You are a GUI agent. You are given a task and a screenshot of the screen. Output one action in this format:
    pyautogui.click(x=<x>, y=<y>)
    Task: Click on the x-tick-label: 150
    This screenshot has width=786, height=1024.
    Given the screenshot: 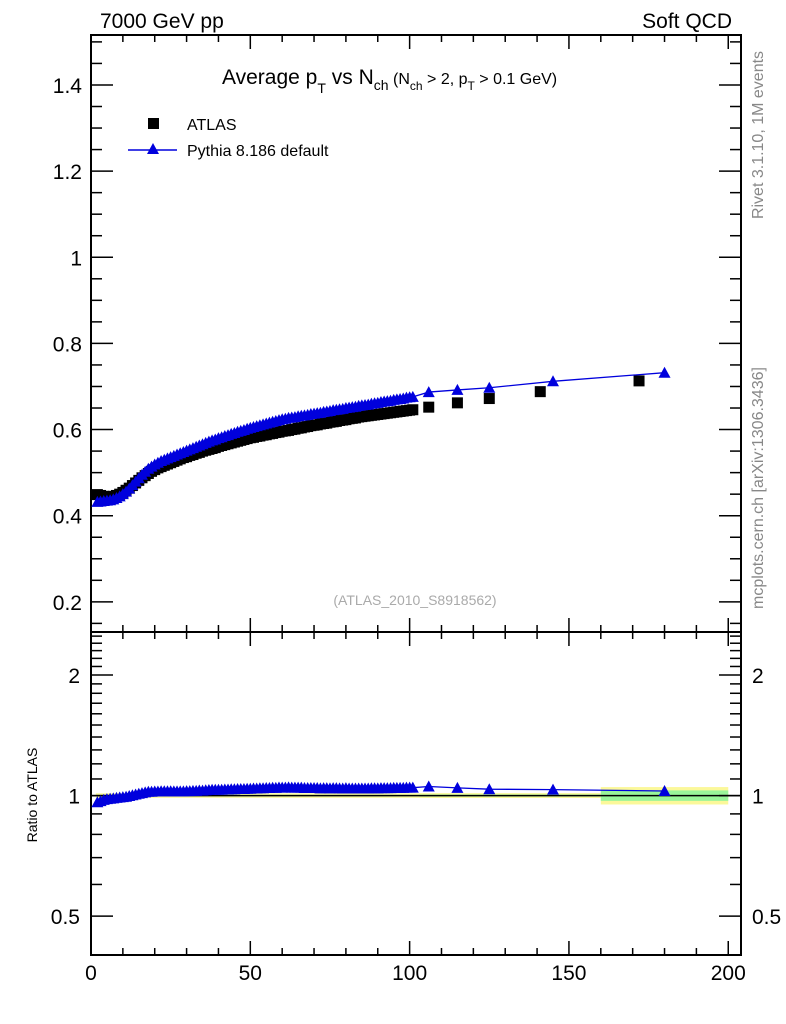 What is the action you would take?
    pyautogui.click(x=568, y=973)
    